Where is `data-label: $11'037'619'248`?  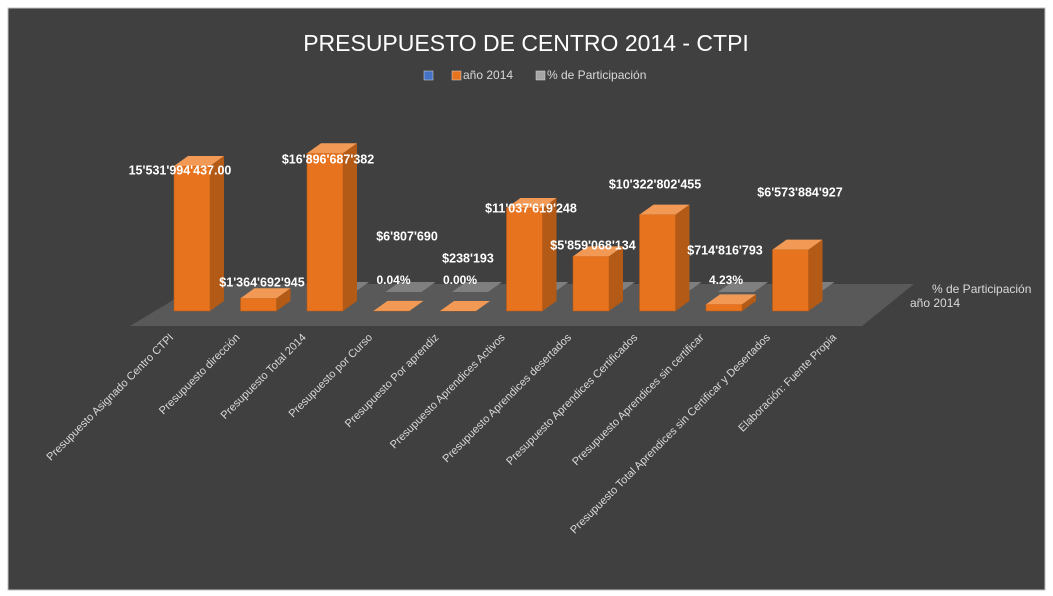
data-label: $11'037'619'248 is located at coordinates (531, 208).